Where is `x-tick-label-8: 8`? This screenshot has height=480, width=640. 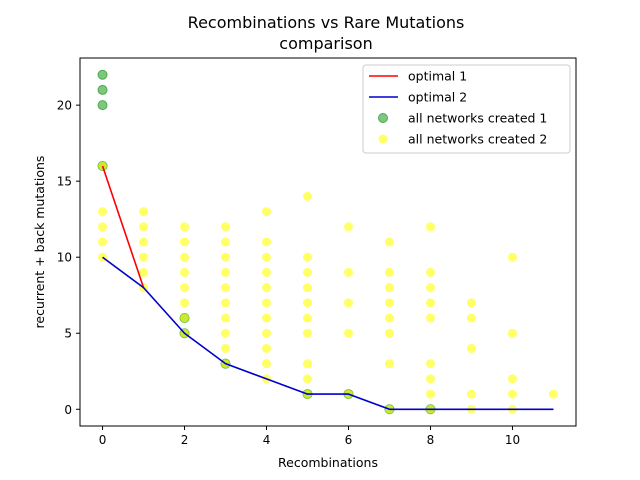
x-tick-label-8: 8 is located at coordinates (431, 440).